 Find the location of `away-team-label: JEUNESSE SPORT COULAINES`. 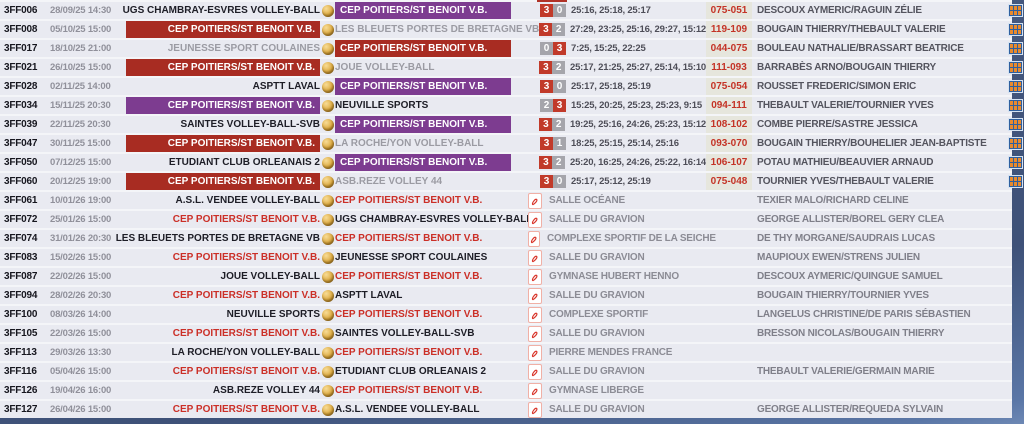

away-team-label: JEUNESSE SPORT COULAINES is located at coordinates (411, 257).